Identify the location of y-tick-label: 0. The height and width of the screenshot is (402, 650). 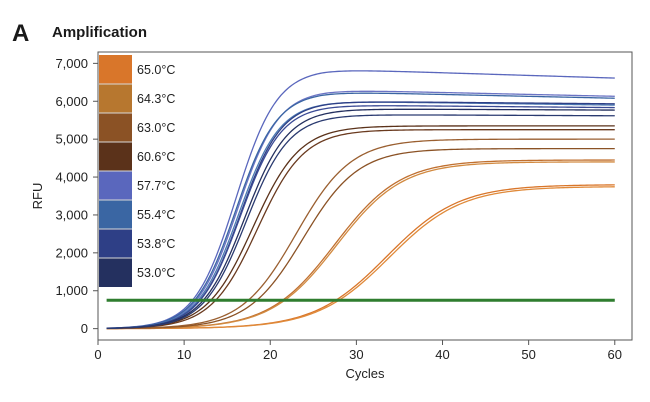
(84, 328).